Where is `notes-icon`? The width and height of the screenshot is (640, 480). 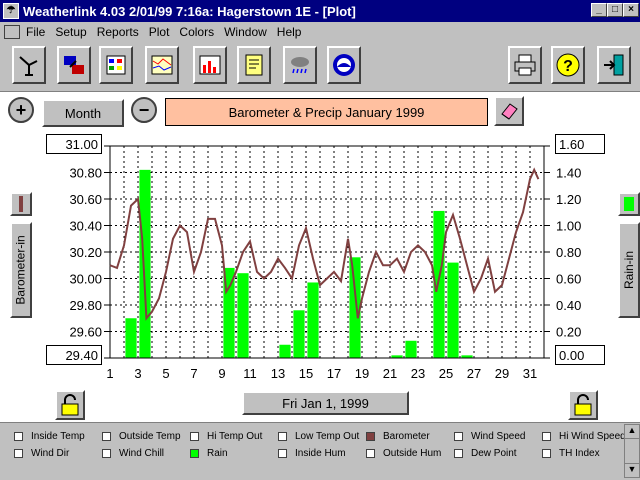
notes-icon is located at coordinates (254, 65).